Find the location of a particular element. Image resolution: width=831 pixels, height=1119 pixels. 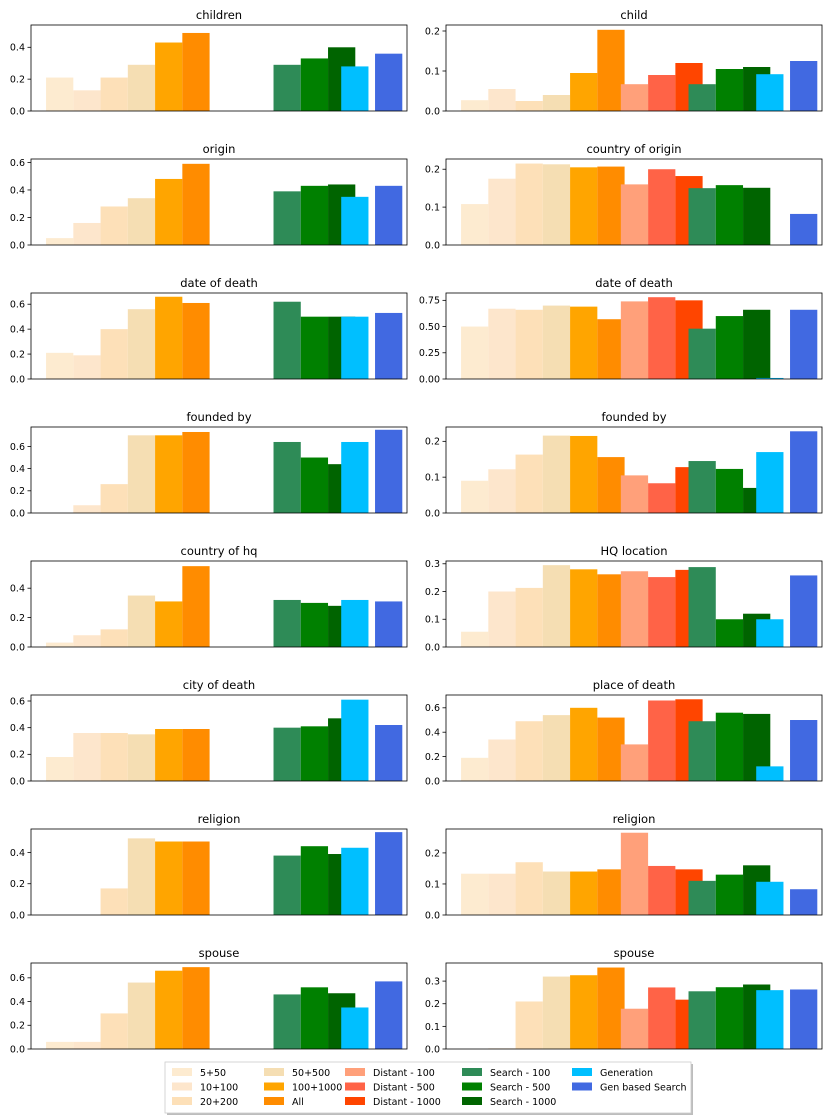

legend-label: Search - 1000 is located at coordinates (523, 1102).